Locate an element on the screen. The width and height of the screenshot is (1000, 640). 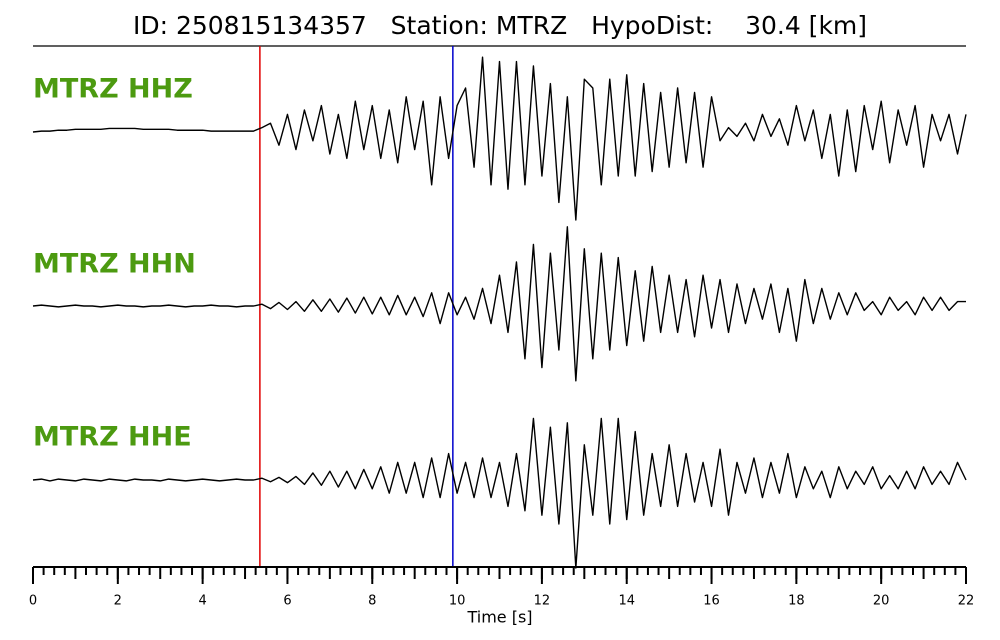
trace-label: MTRZ HHN is located at coordinates (114, 264).